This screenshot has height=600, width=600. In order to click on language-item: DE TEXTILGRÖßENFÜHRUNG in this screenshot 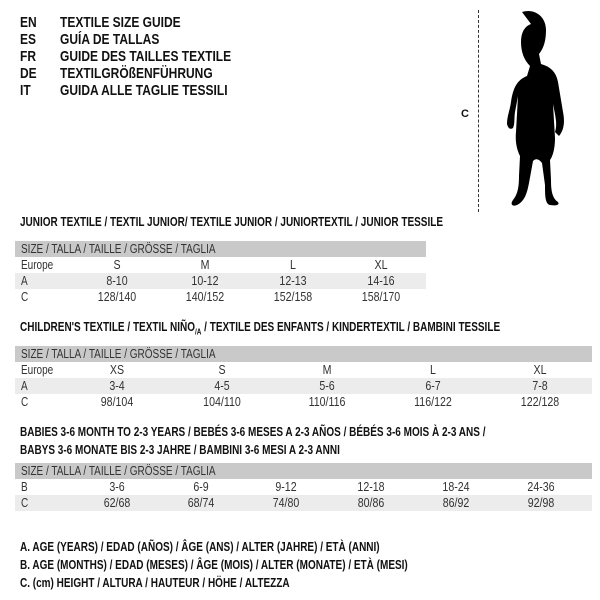, I will do `click(116, 73)`.